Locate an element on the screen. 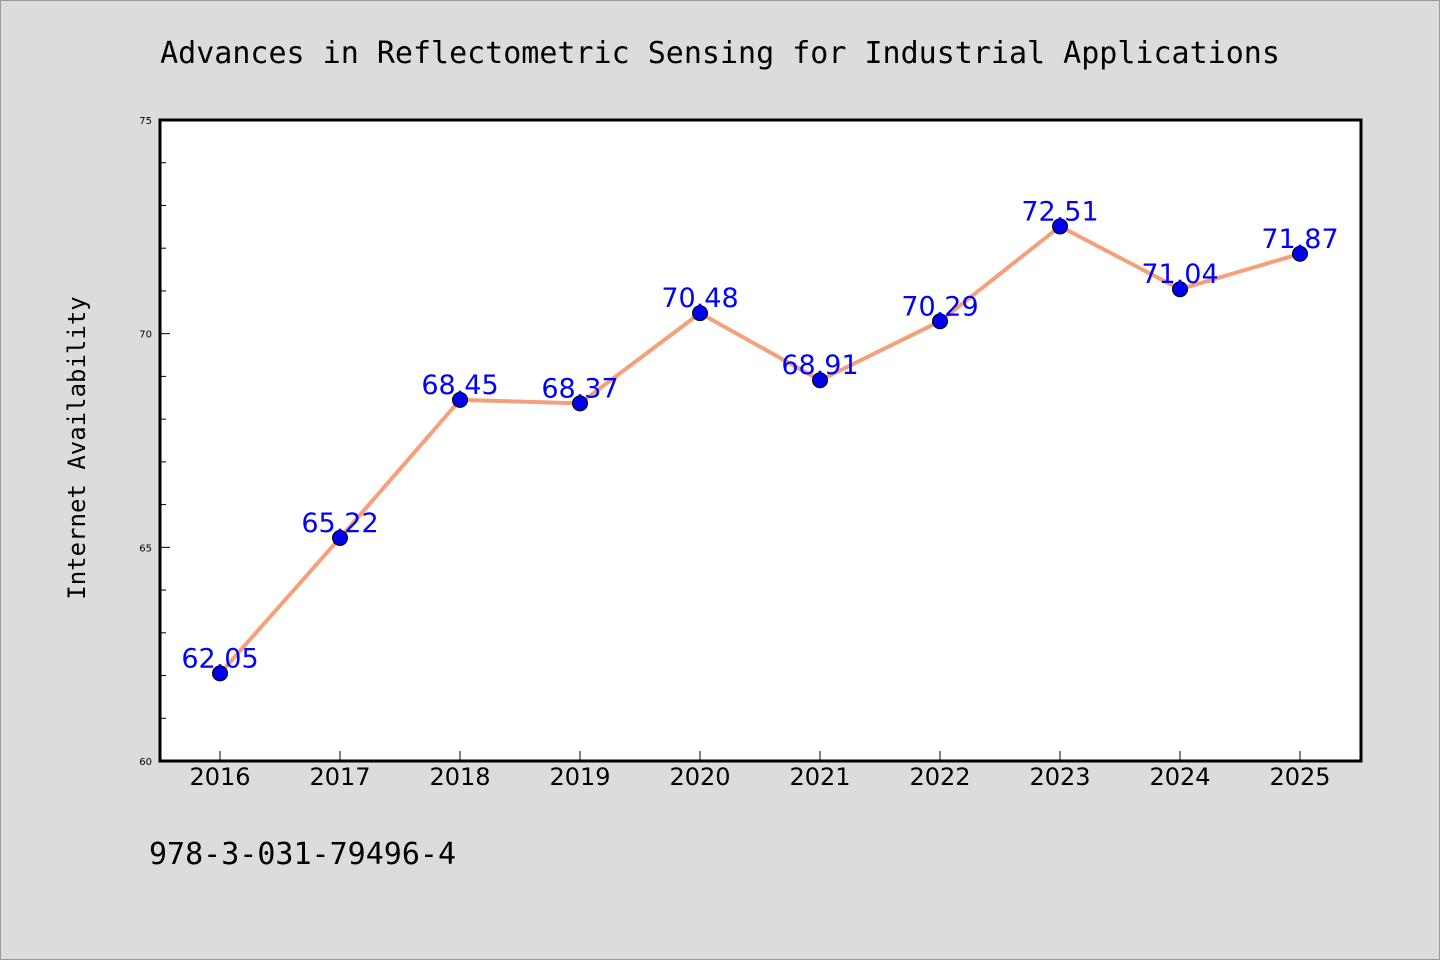  x-tick-label: 2022 is located at coordinates (939, 777).